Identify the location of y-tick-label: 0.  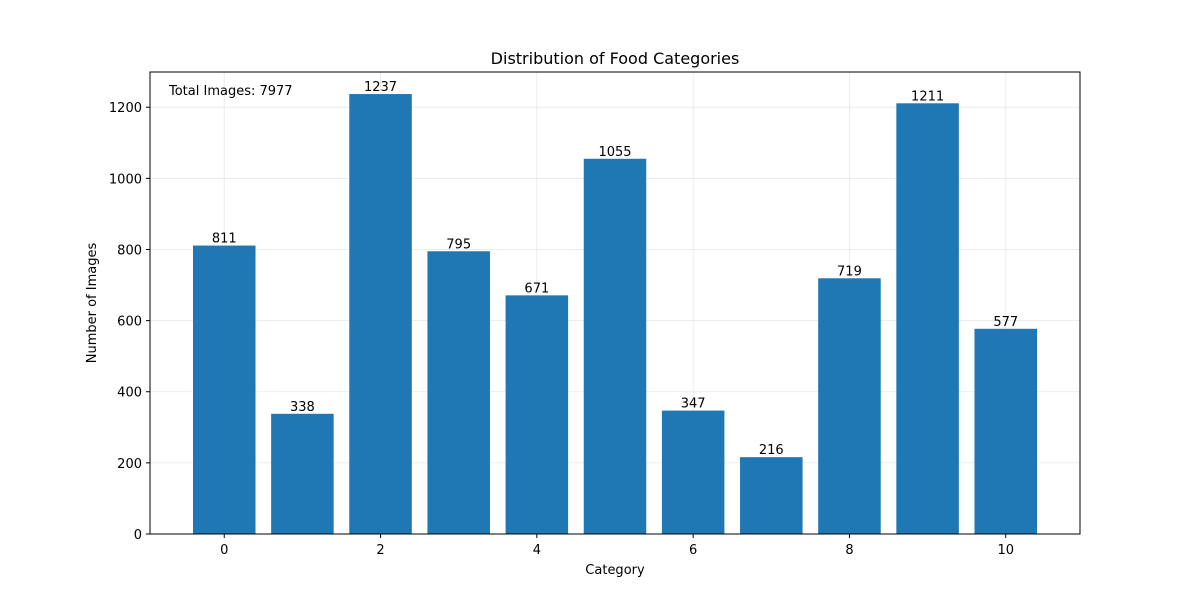
(138, 535).